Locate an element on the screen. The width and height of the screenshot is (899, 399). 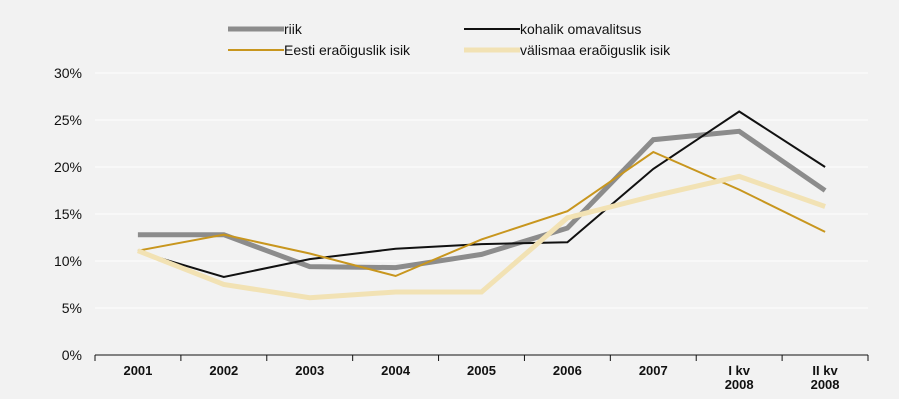
x-tick-label-line: 2003 is located at coordinates (309, 370).